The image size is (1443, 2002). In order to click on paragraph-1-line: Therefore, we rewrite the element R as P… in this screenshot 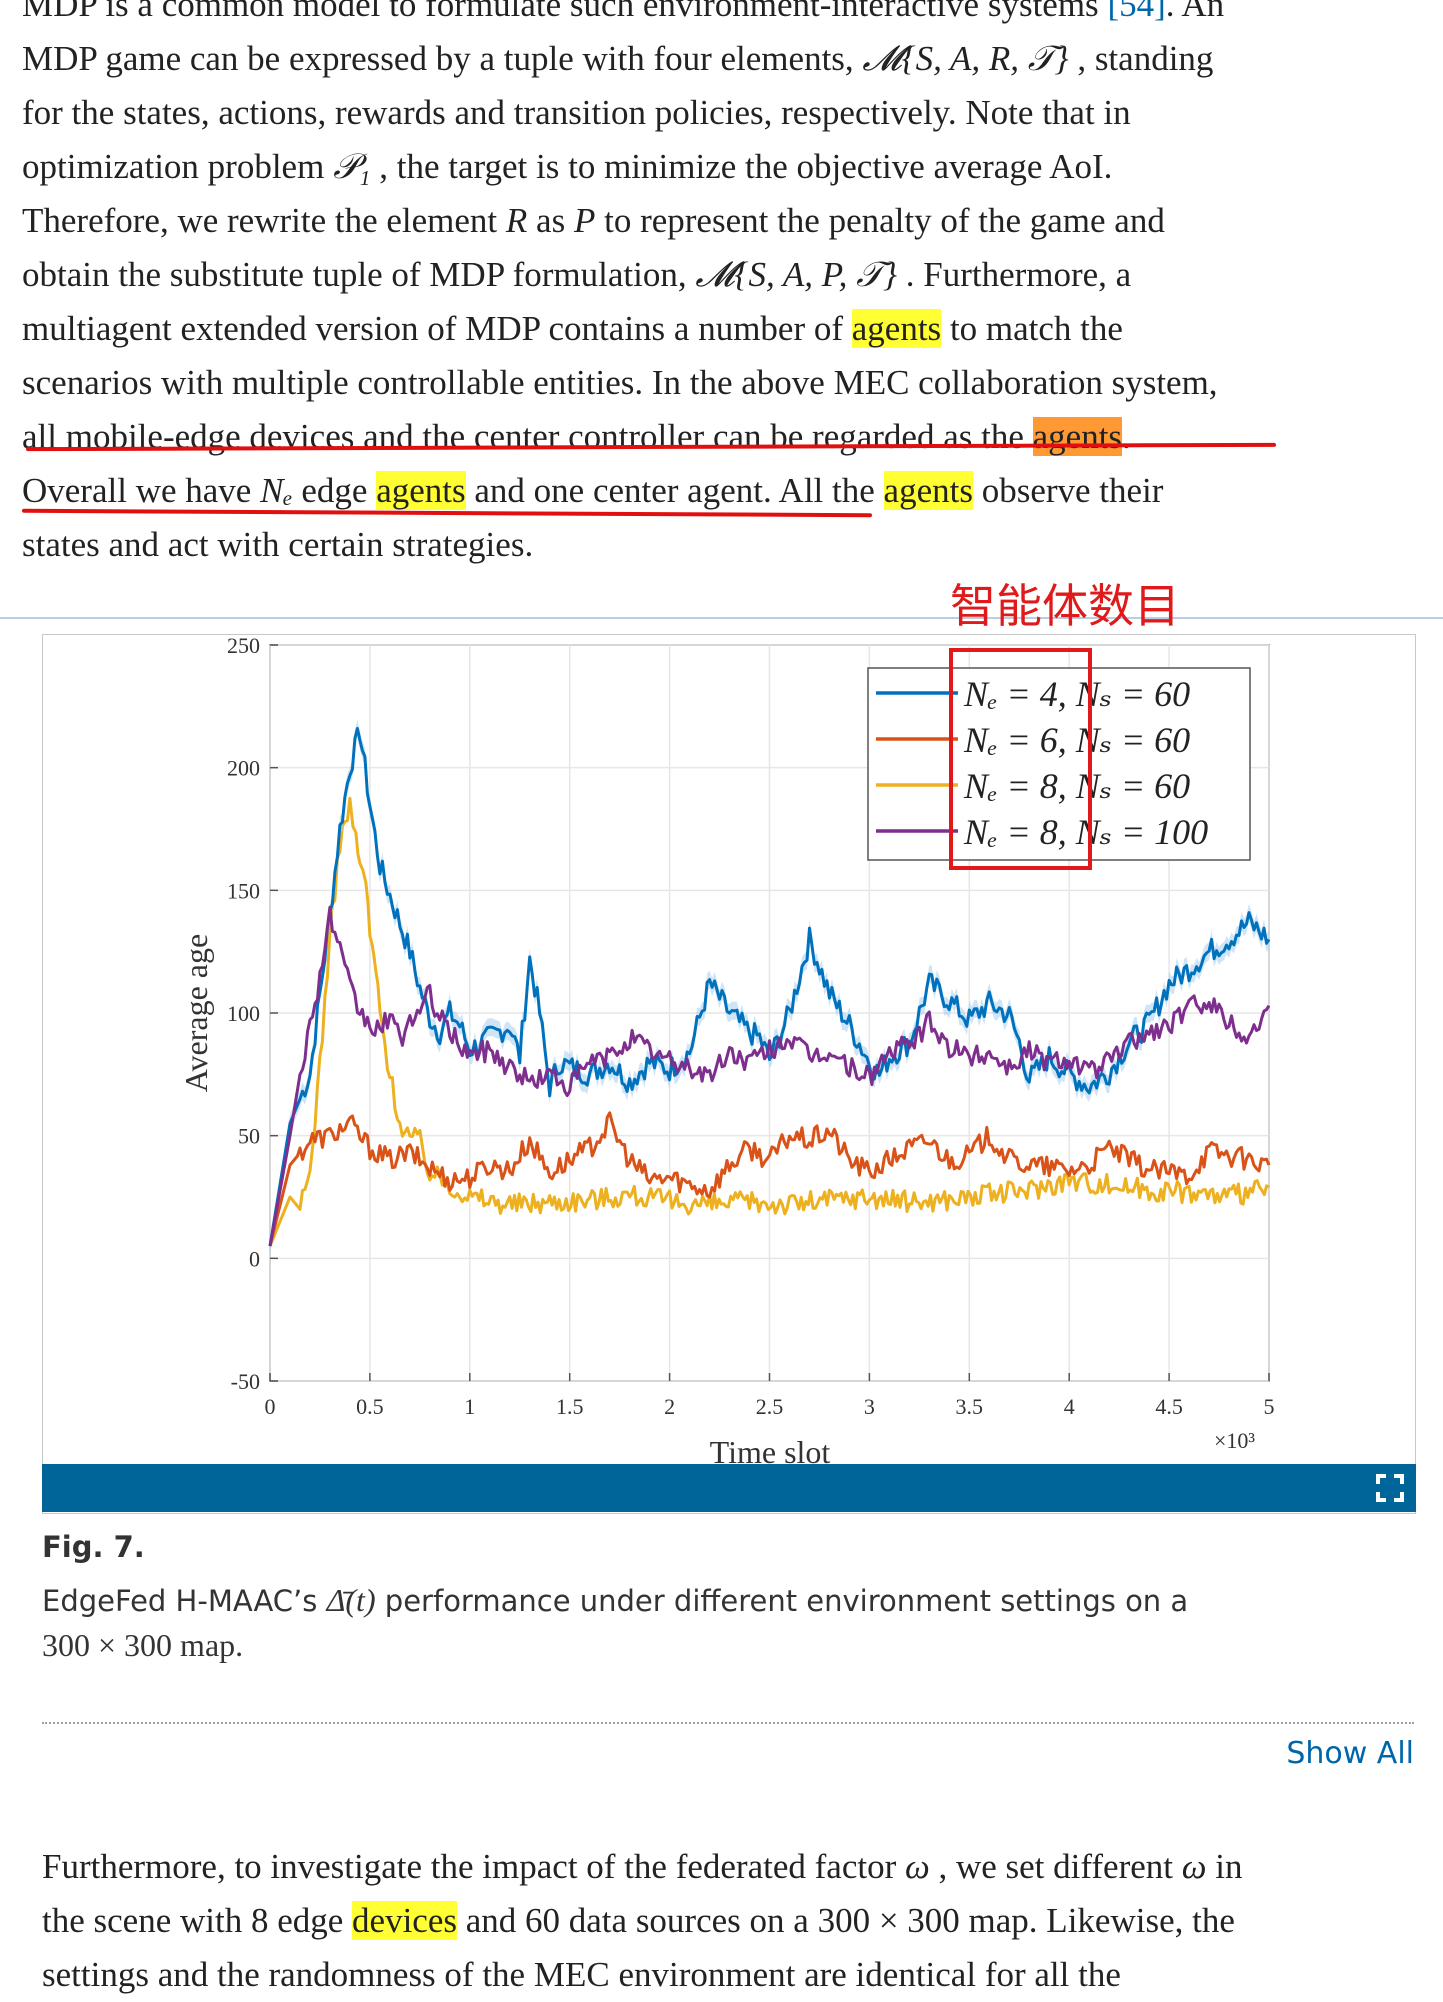, I will do `click(593, 221)`.